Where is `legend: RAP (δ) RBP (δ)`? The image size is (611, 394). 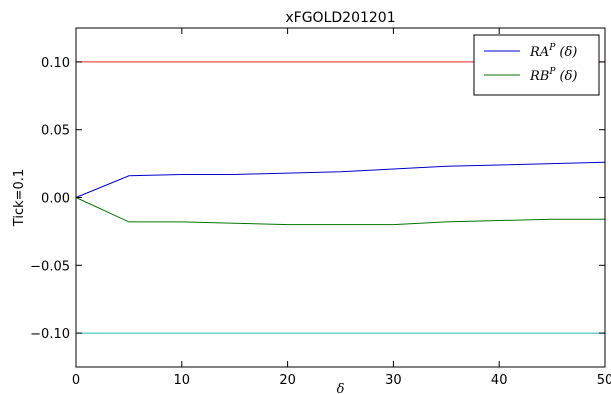 legend: RAP (δ) RBP (δ) is located at coordinates (536, 65).